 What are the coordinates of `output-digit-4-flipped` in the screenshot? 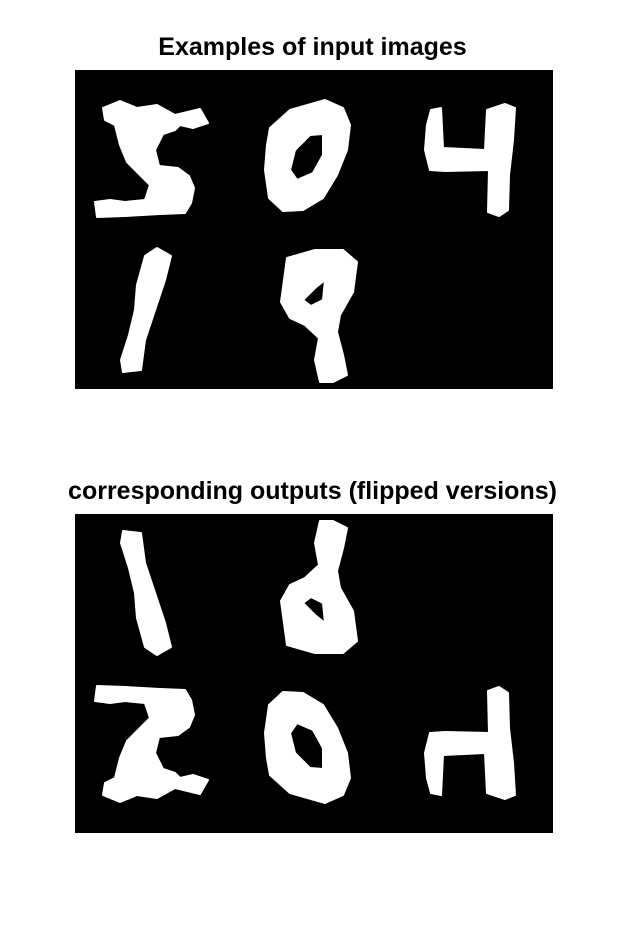 It's located at (470, 743).